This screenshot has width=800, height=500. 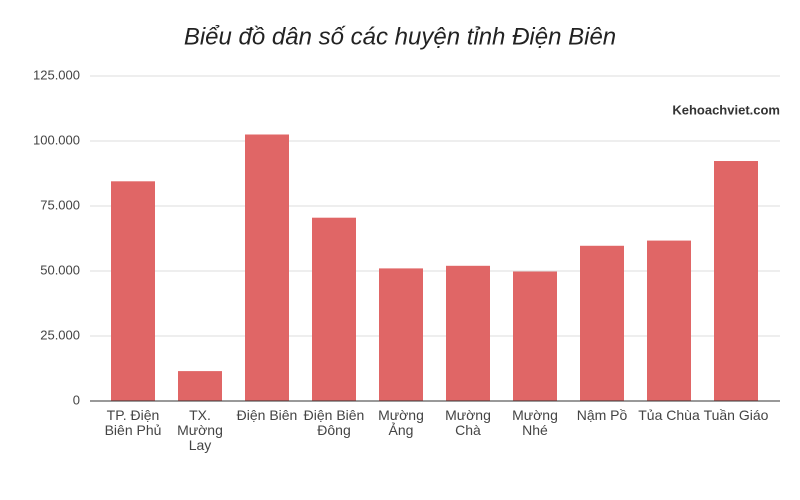 What do you see at coordinates (60, 204) in the screenshot?
I see `y-tick-label: 75.000` at bounding box center [60, 204].